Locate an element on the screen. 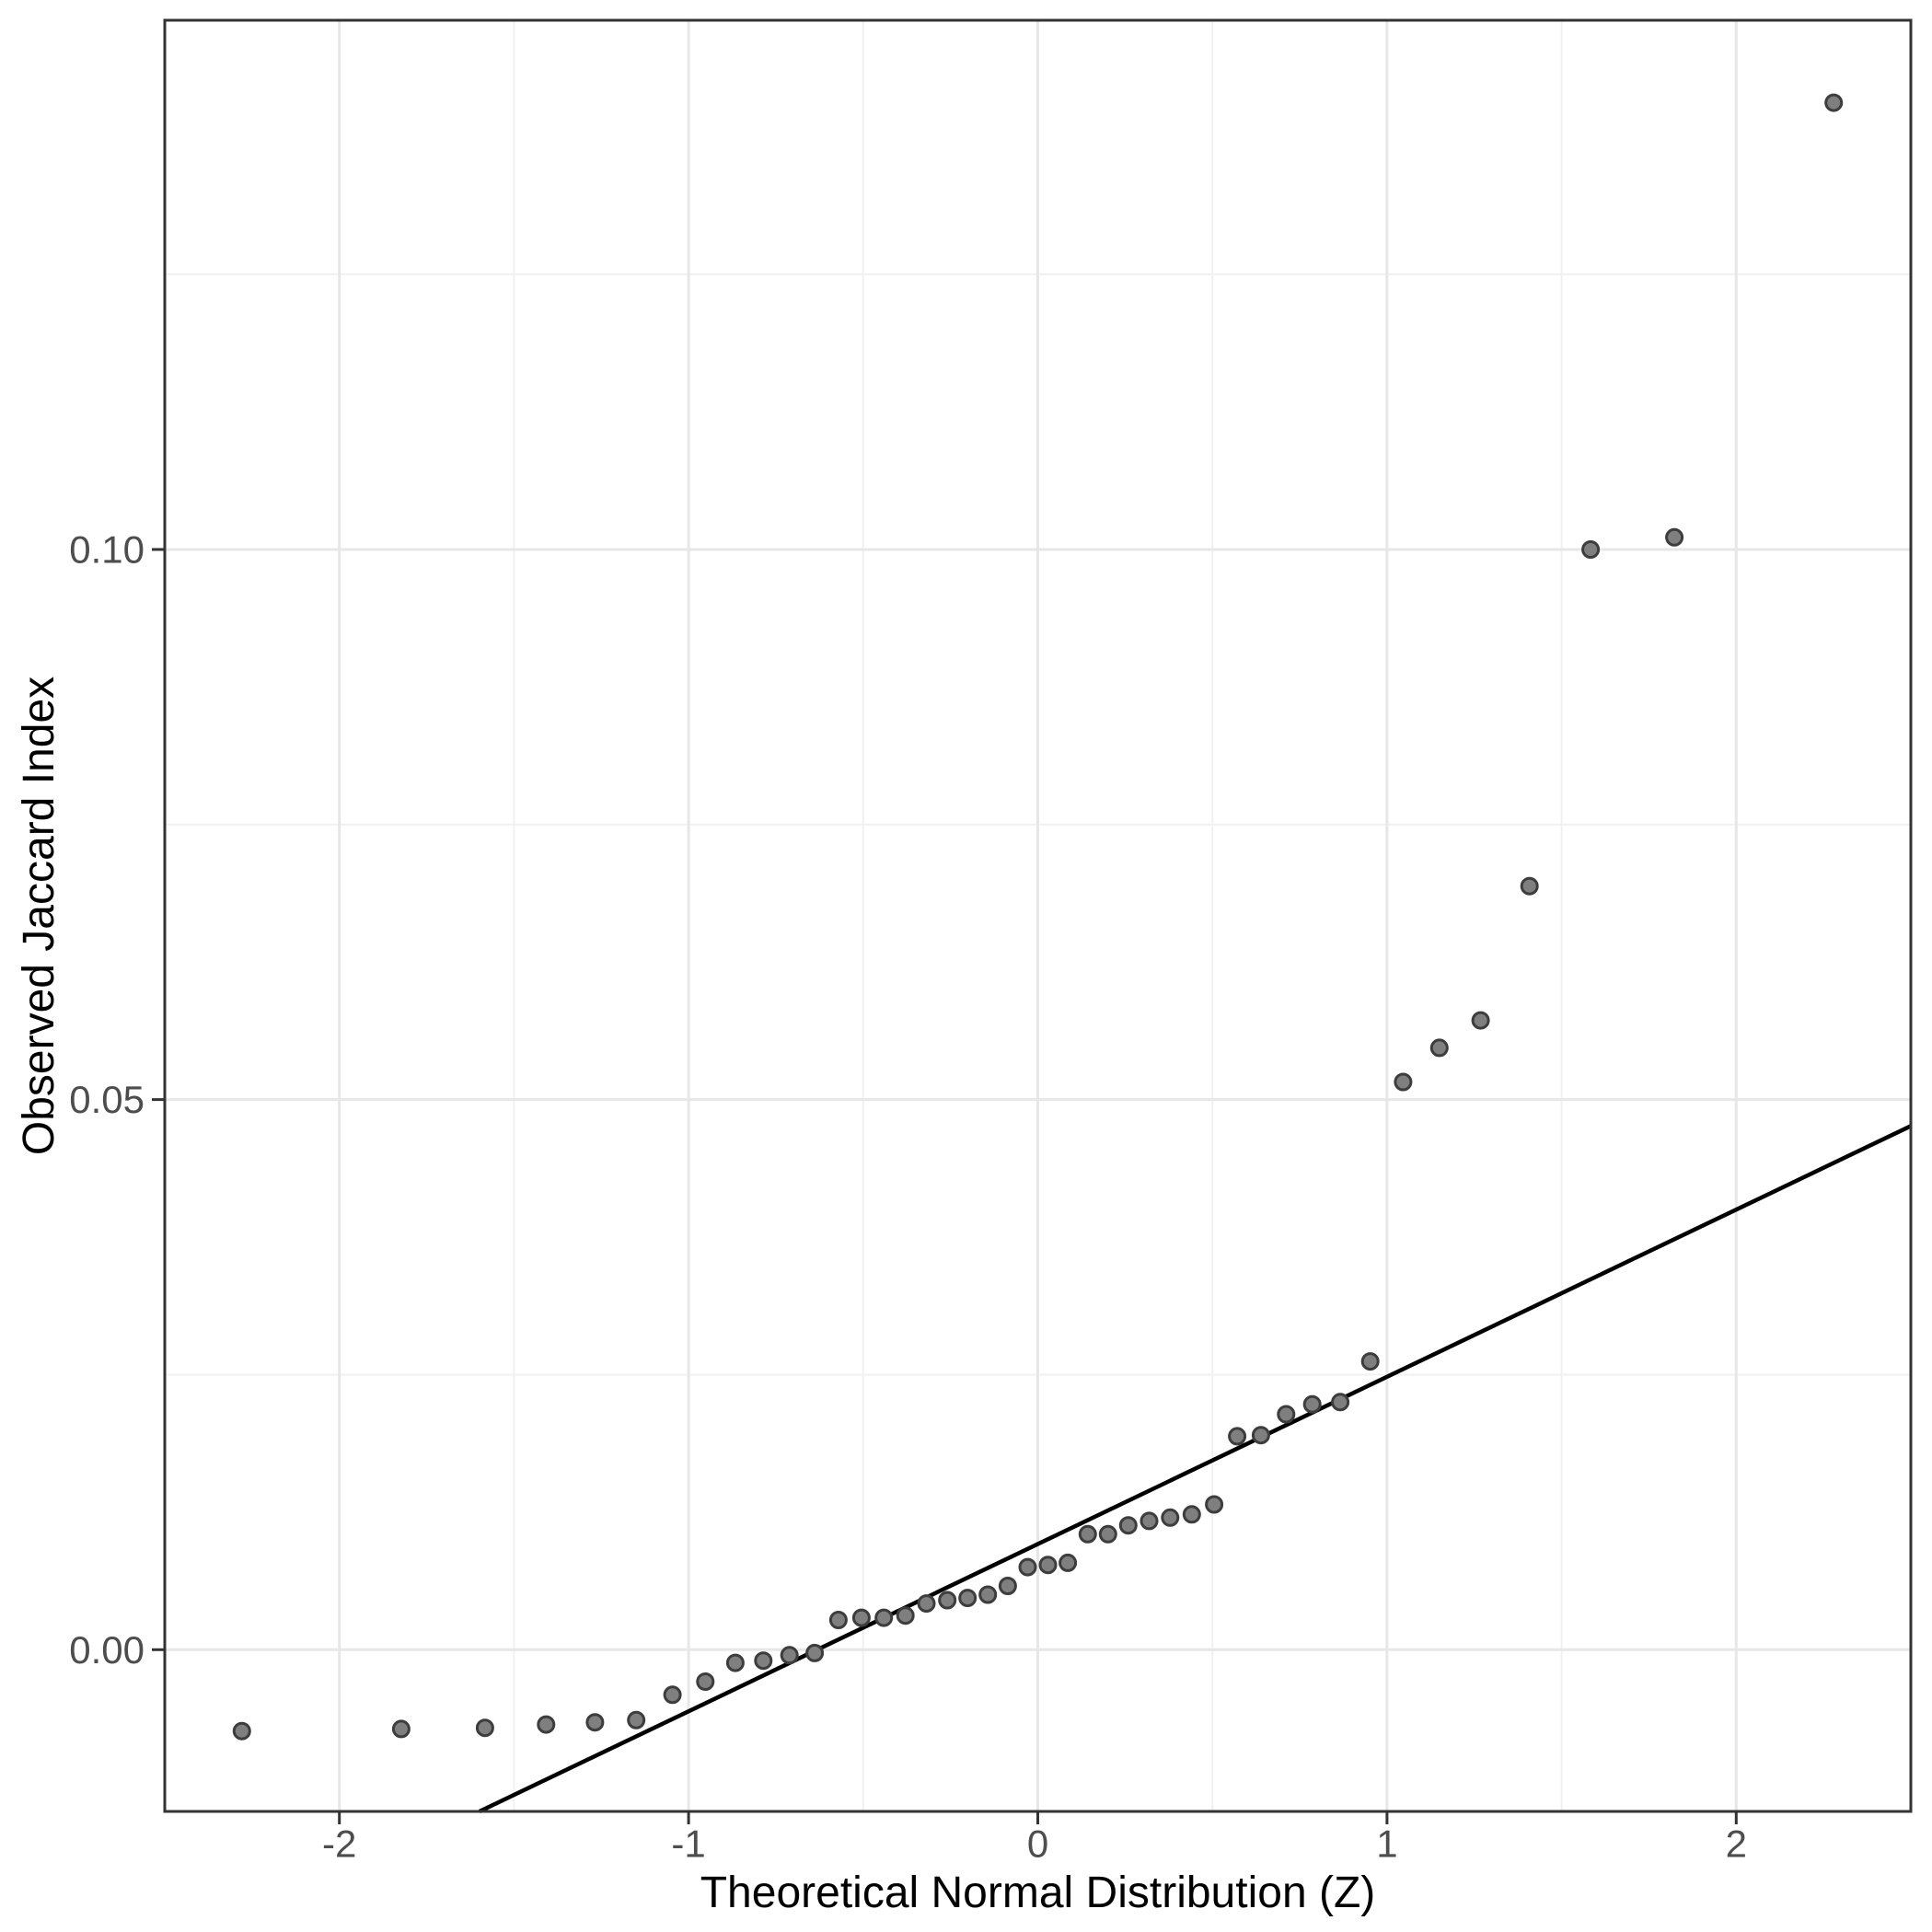 The image size is (1932, 1932). y-tick-label: 0.05 is located at coordinates (107, 1100).